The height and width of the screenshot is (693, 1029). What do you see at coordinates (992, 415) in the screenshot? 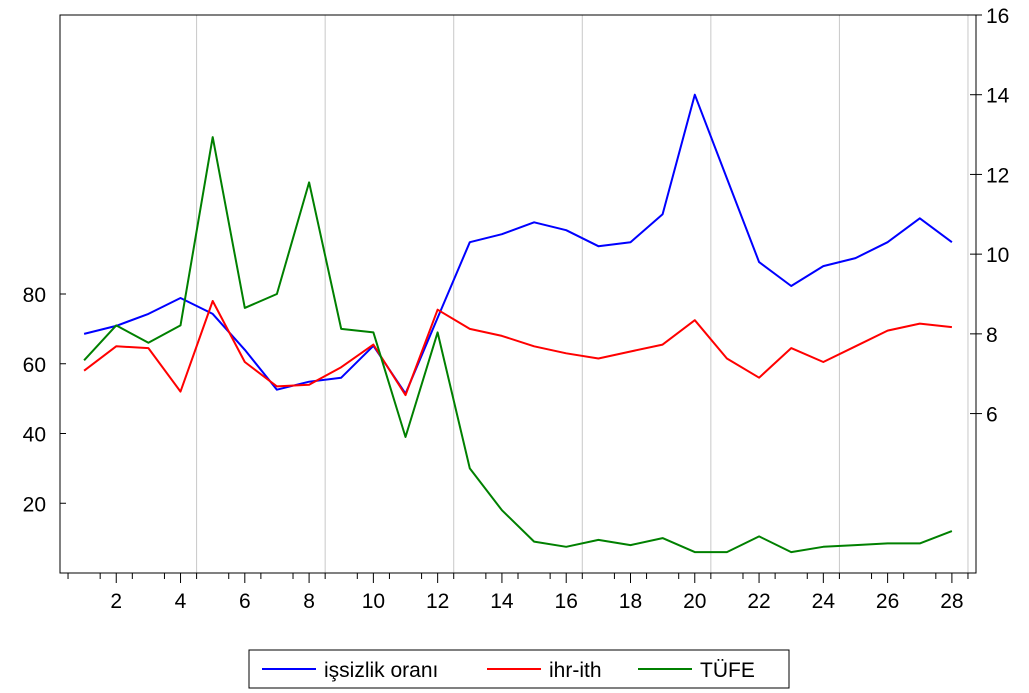
I see `right-y-tick-label: 6` at bounding box center [992, 415].